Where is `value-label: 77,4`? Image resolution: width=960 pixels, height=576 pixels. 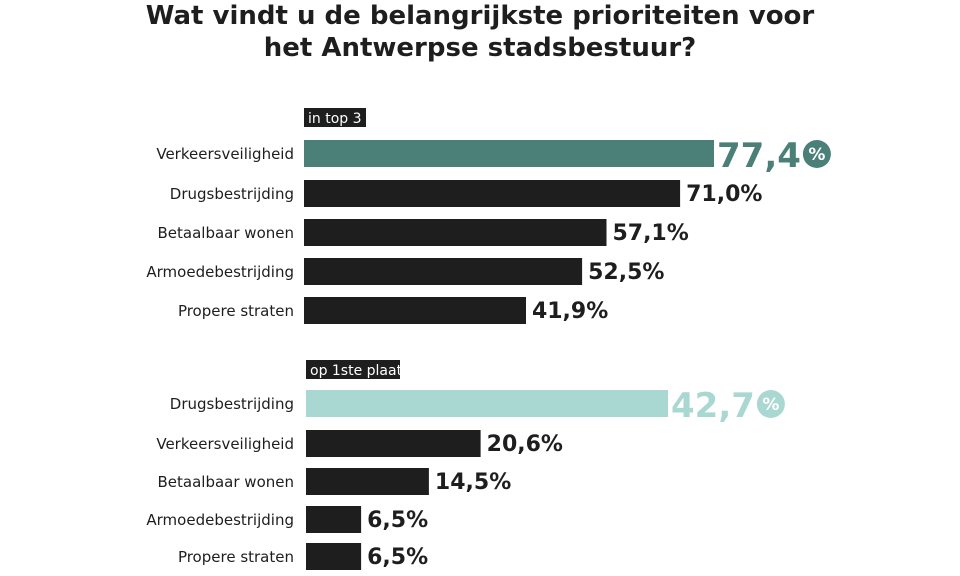 value-label: 77,4 is located at coordinates (759, 156).